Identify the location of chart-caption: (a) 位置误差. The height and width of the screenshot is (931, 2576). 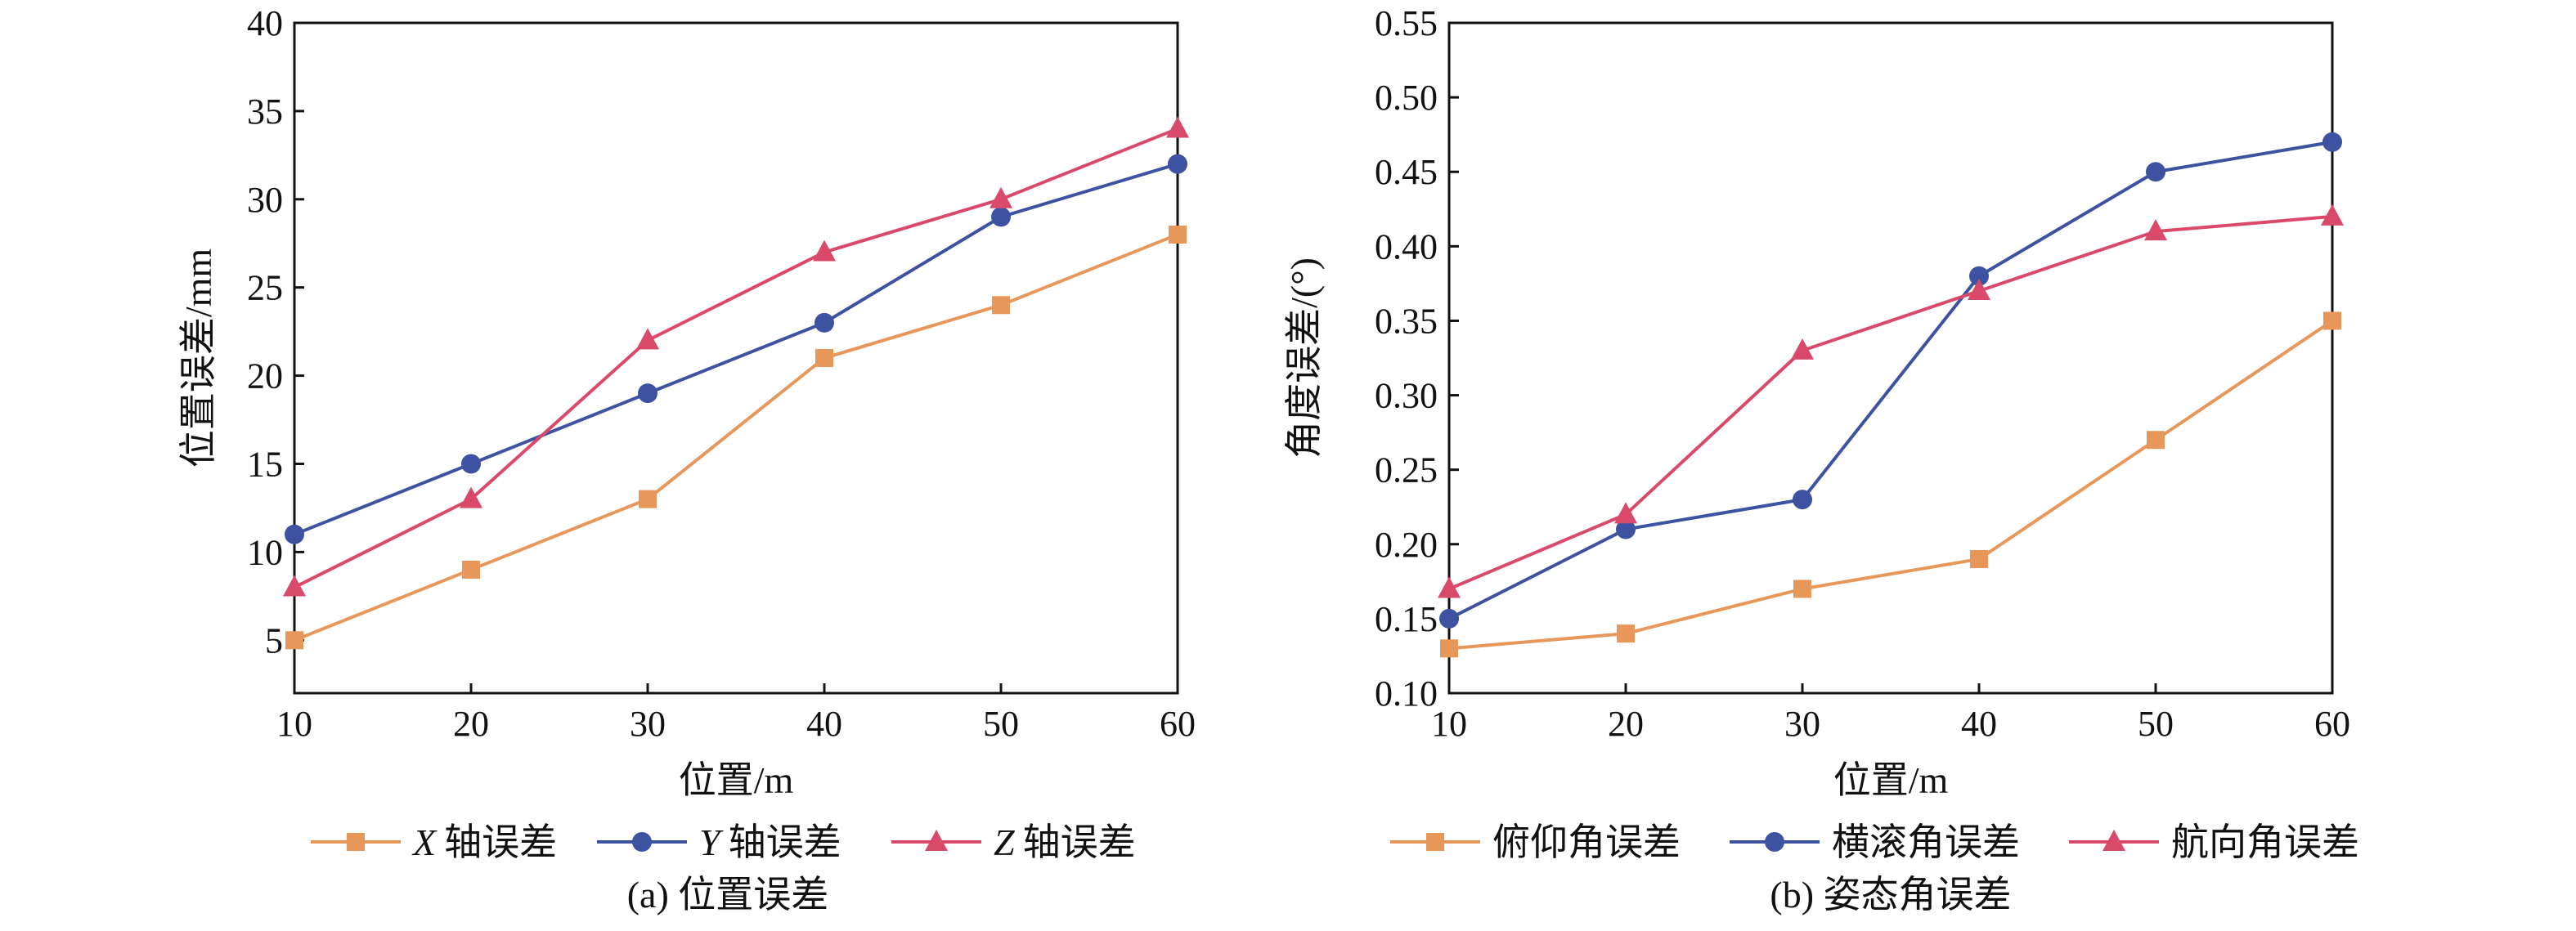
(728, 894).